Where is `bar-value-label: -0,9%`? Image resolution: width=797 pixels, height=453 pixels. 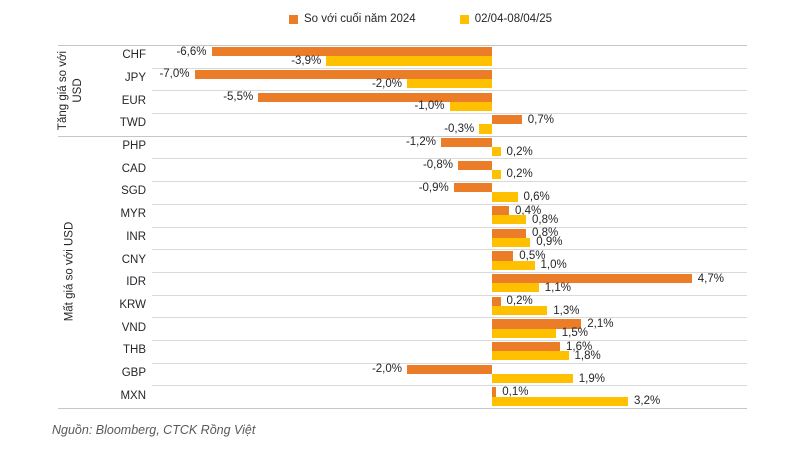 bar-value-label: -0,9% is located at coordinates (433, 187).